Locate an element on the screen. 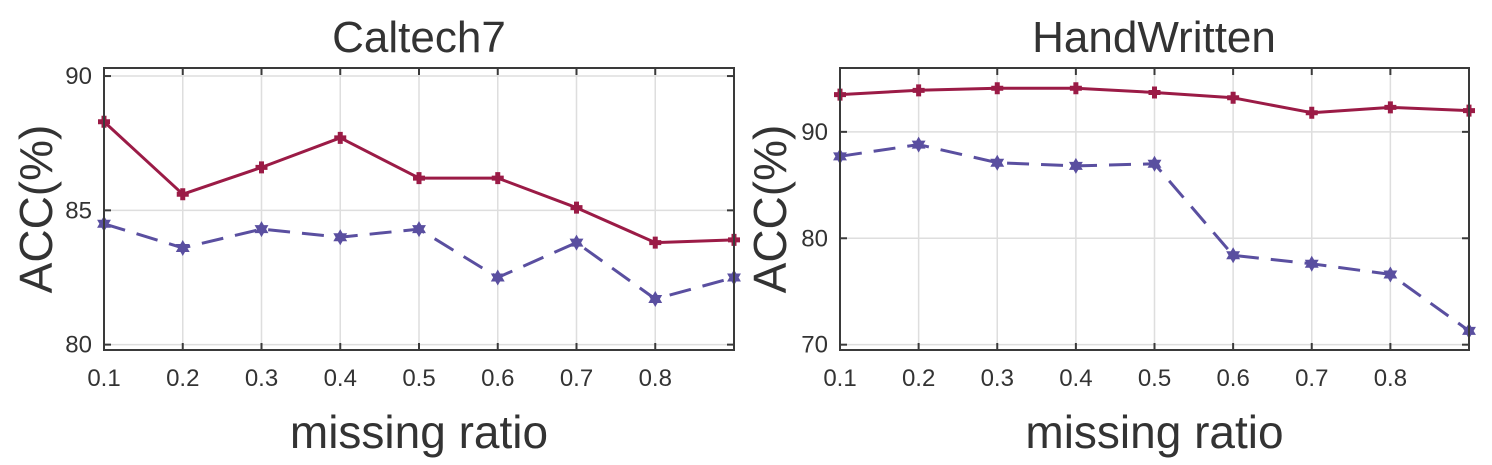  y-tick-label: 70 is located at coordinates (814, 345).